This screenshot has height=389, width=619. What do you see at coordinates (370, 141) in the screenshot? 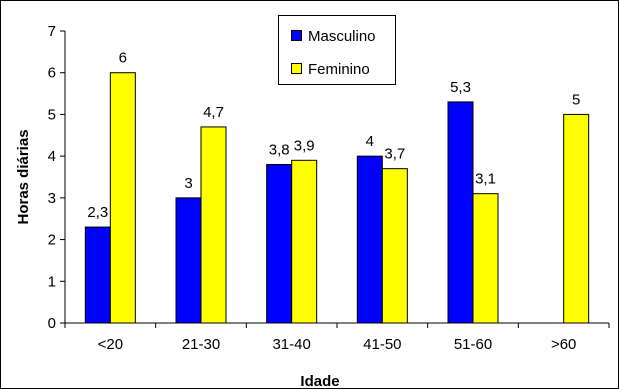
I see `data-label: 4` at bounding box center [370, 141].